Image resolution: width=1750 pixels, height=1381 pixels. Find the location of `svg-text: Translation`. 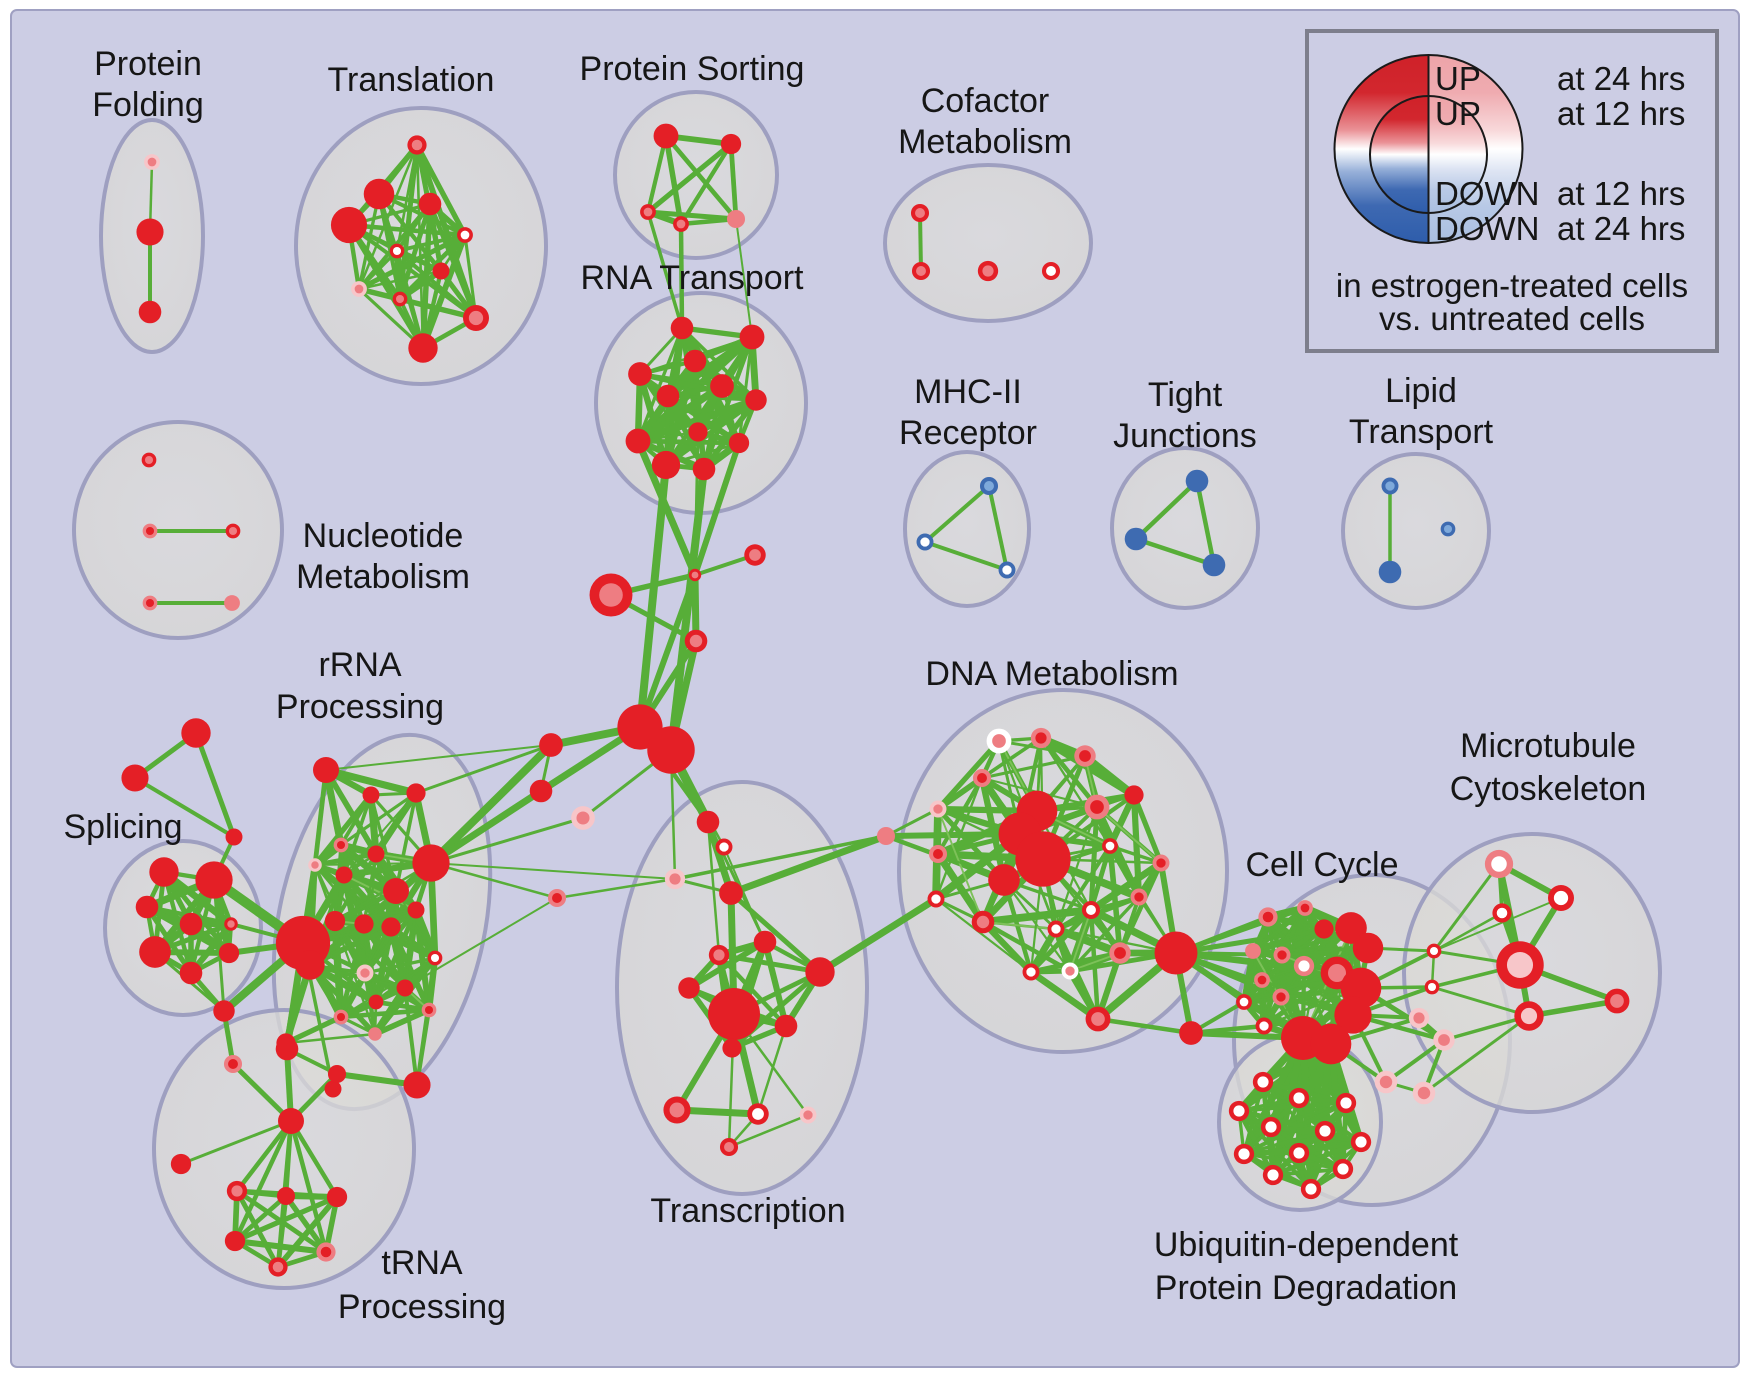

svg-text: Translation is located at coordinates (411, 80).